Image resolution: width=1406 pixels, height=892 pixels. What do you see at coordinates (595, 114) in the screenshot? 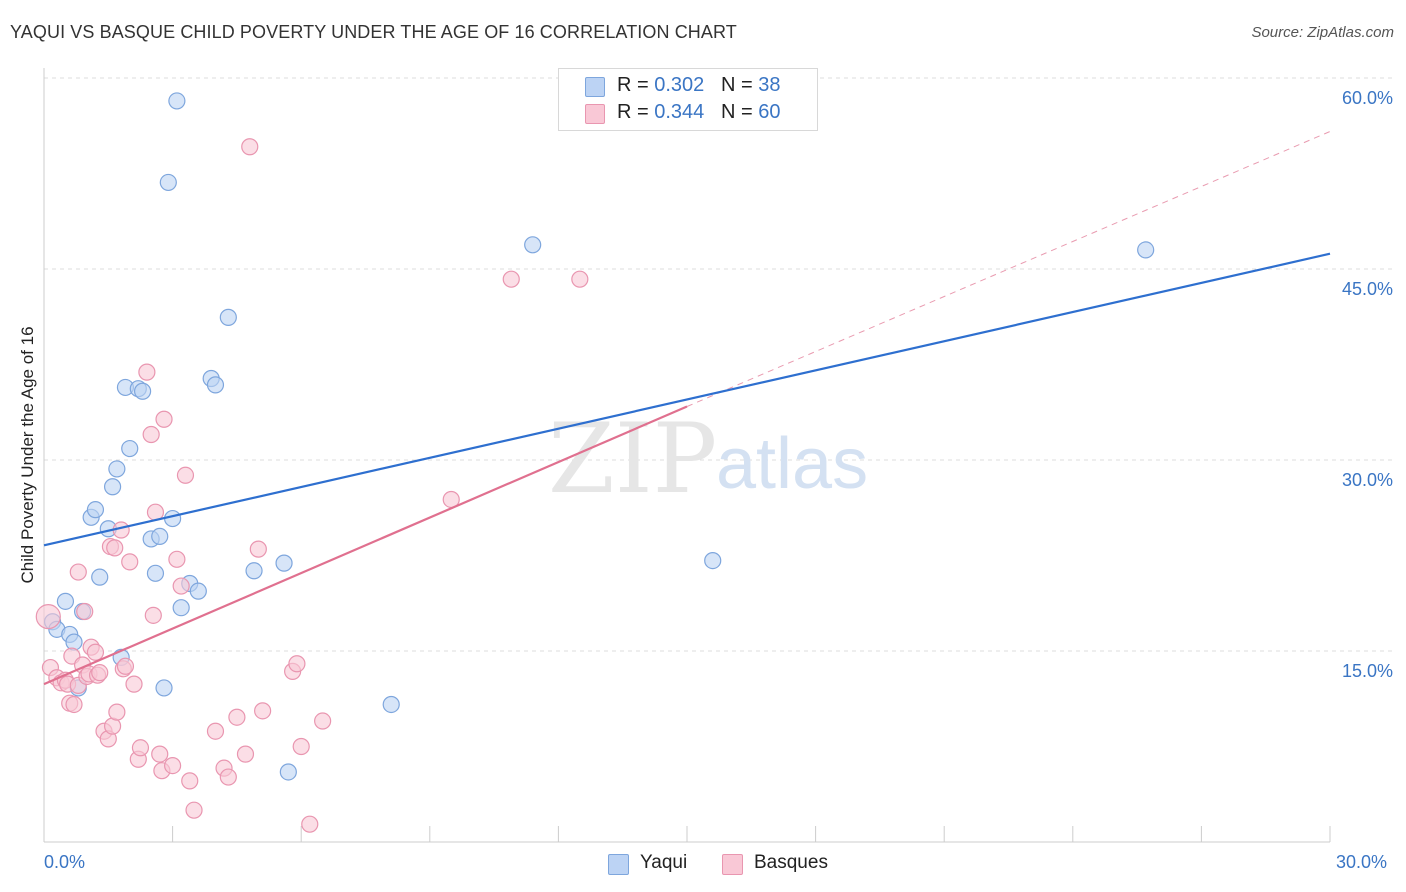
I see `legend-swatch-basques` at bounding box center [595, 114].